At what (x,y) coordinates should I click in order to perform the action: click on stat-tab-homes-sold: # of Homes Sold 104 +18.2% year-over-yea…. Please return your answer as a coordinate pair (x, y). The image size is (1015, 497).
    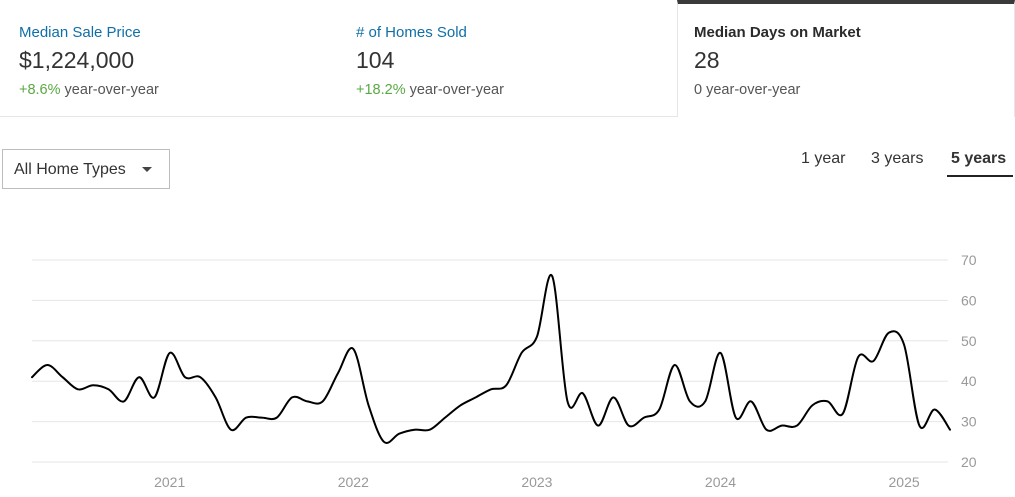
    Looking at the image, I should click on (507, 58).